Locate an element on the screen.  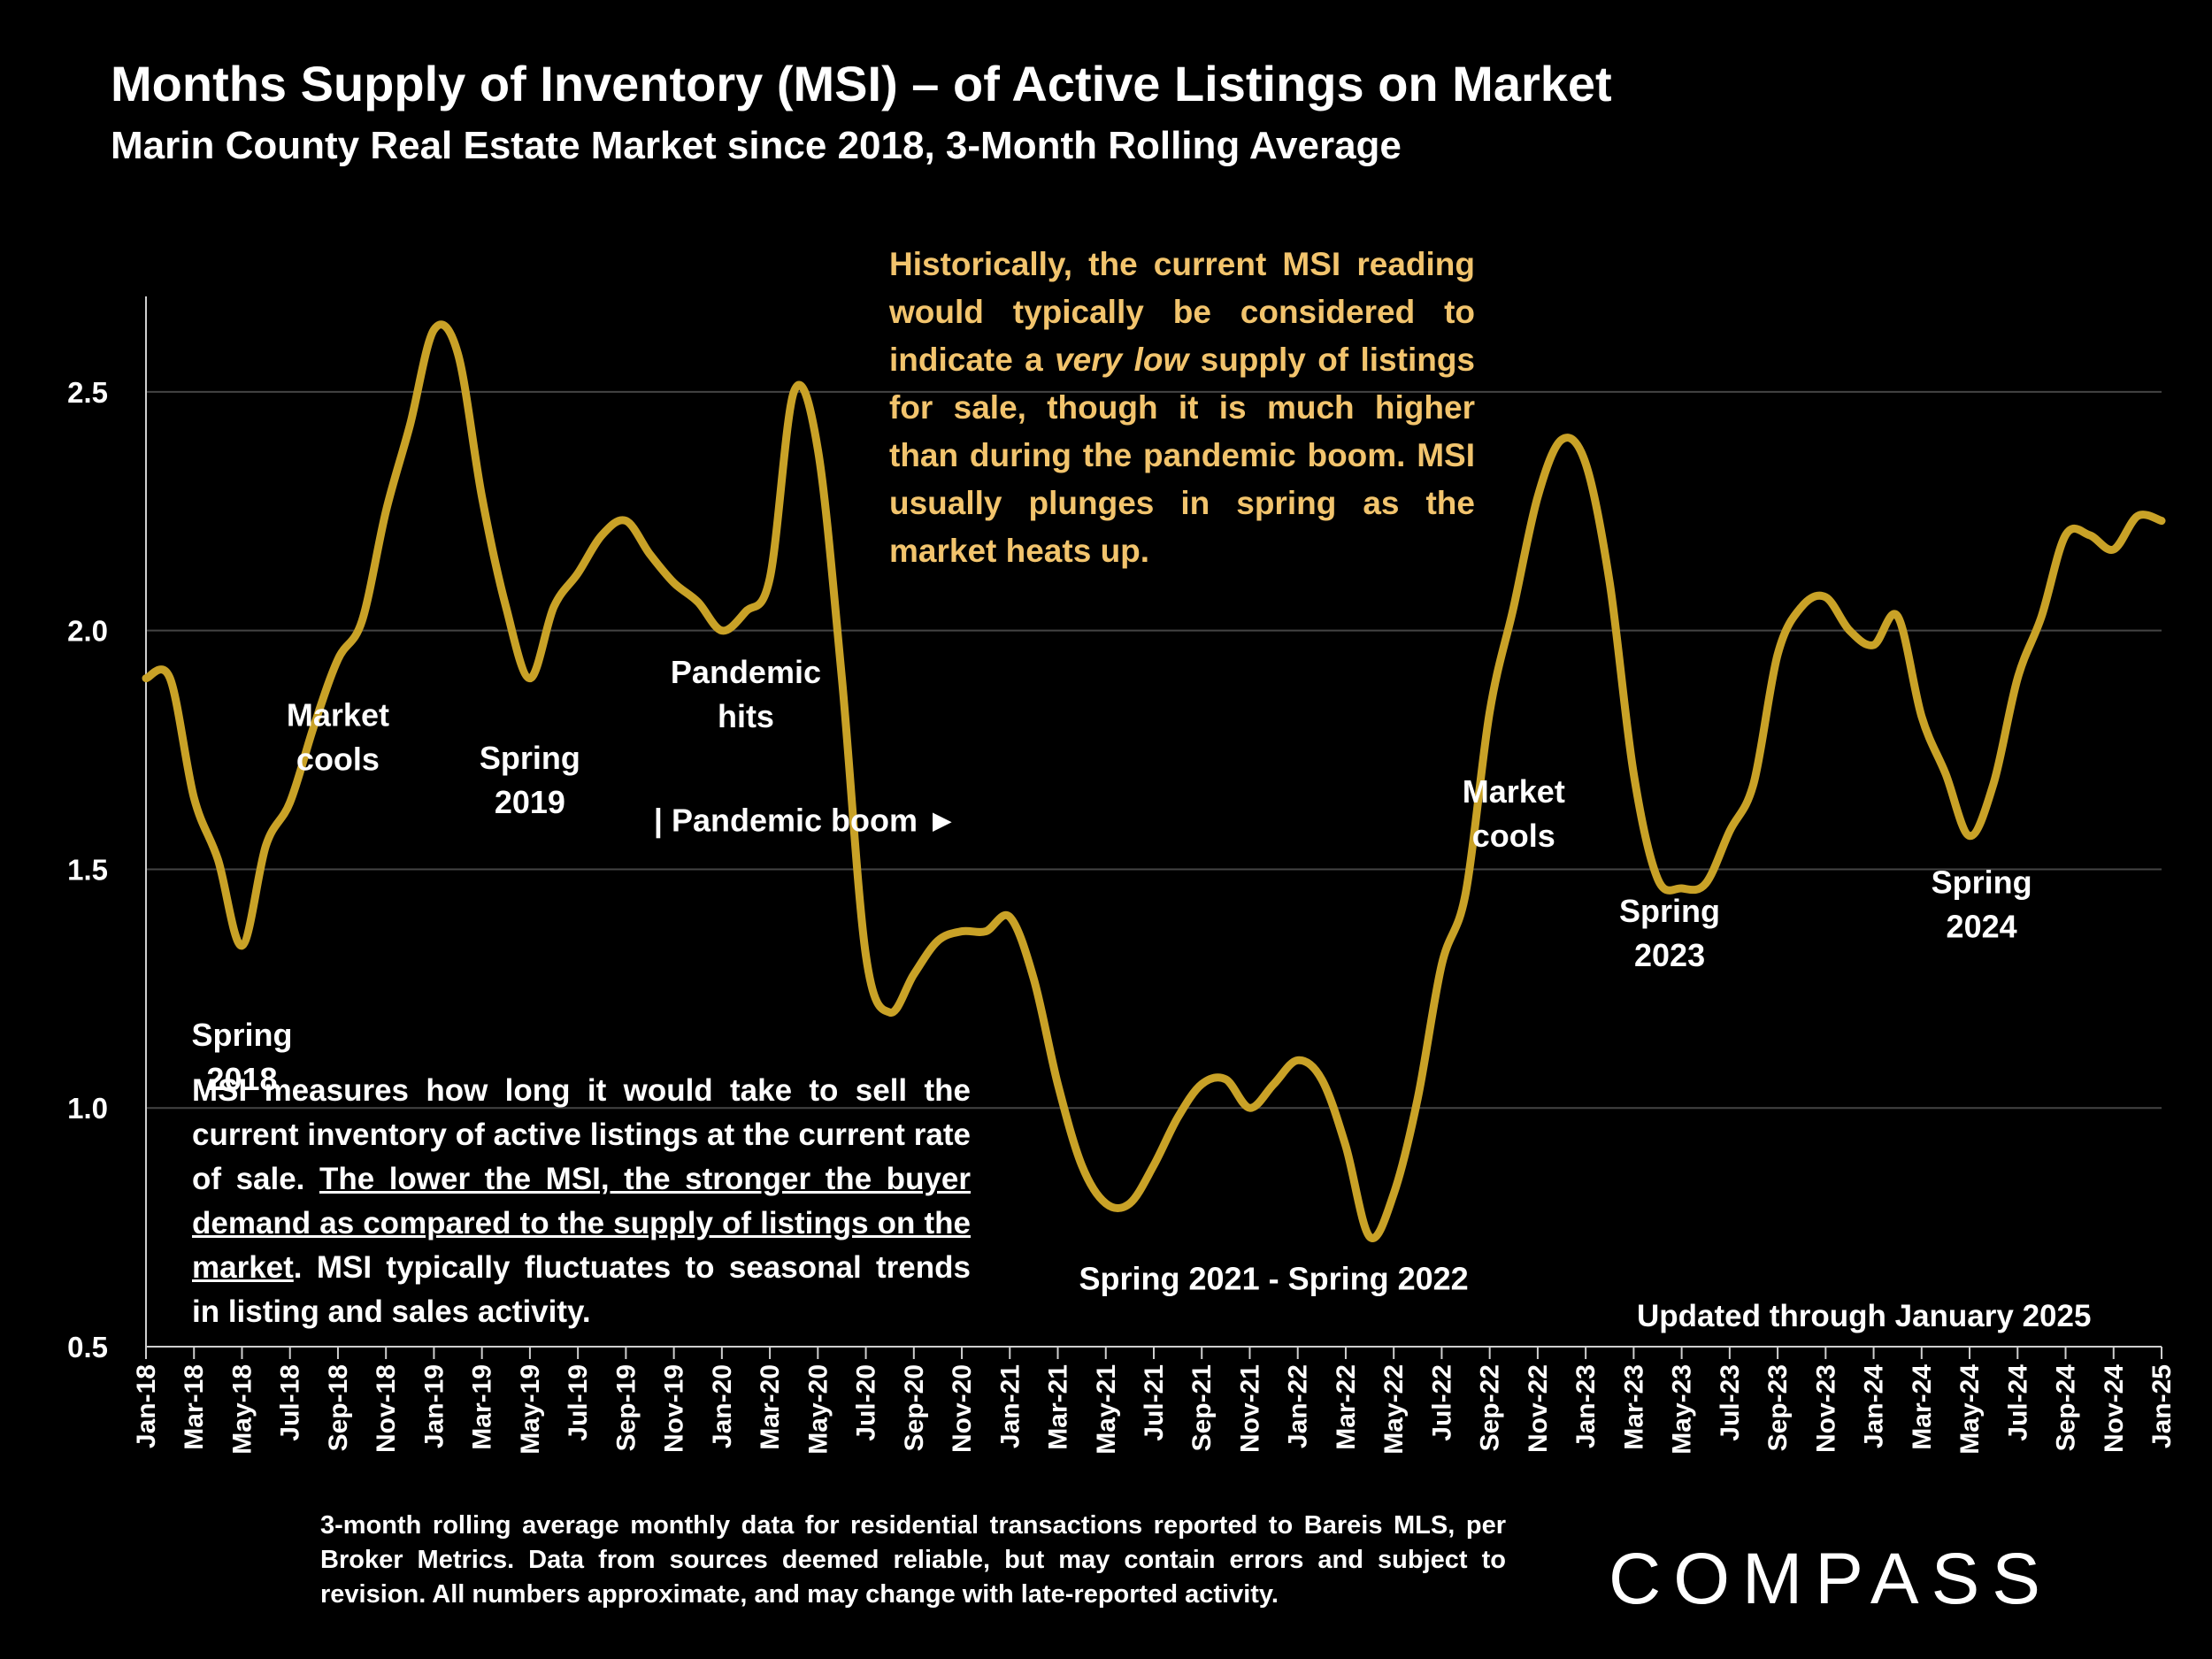
x-tick-label: Nov-21 is located at coordinates (1250, 1409).